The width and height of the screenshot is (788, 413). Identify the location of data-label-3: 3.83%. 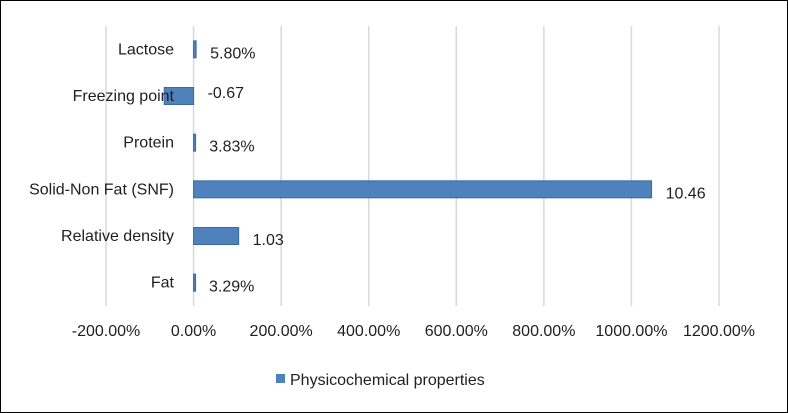
(231, 147).